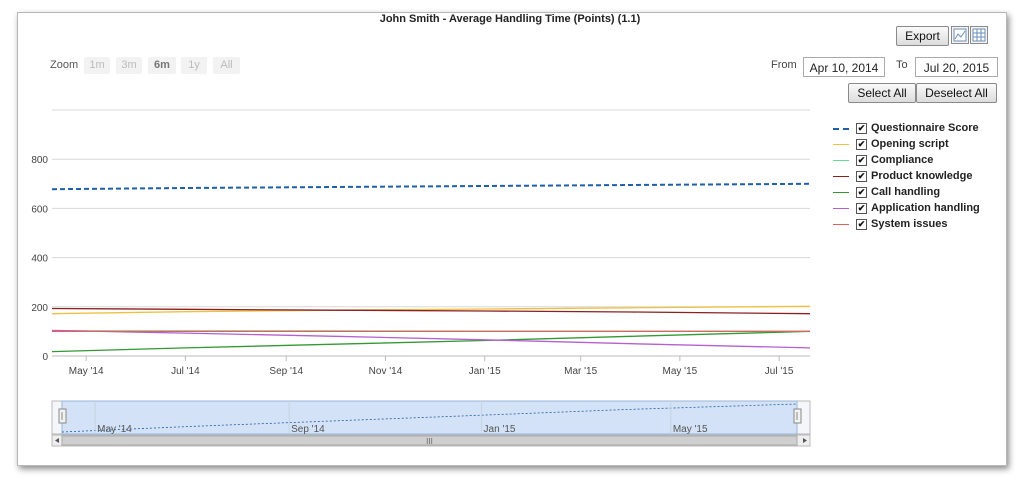  I want to click on scrollbar-grip: III, so click(429, 441).